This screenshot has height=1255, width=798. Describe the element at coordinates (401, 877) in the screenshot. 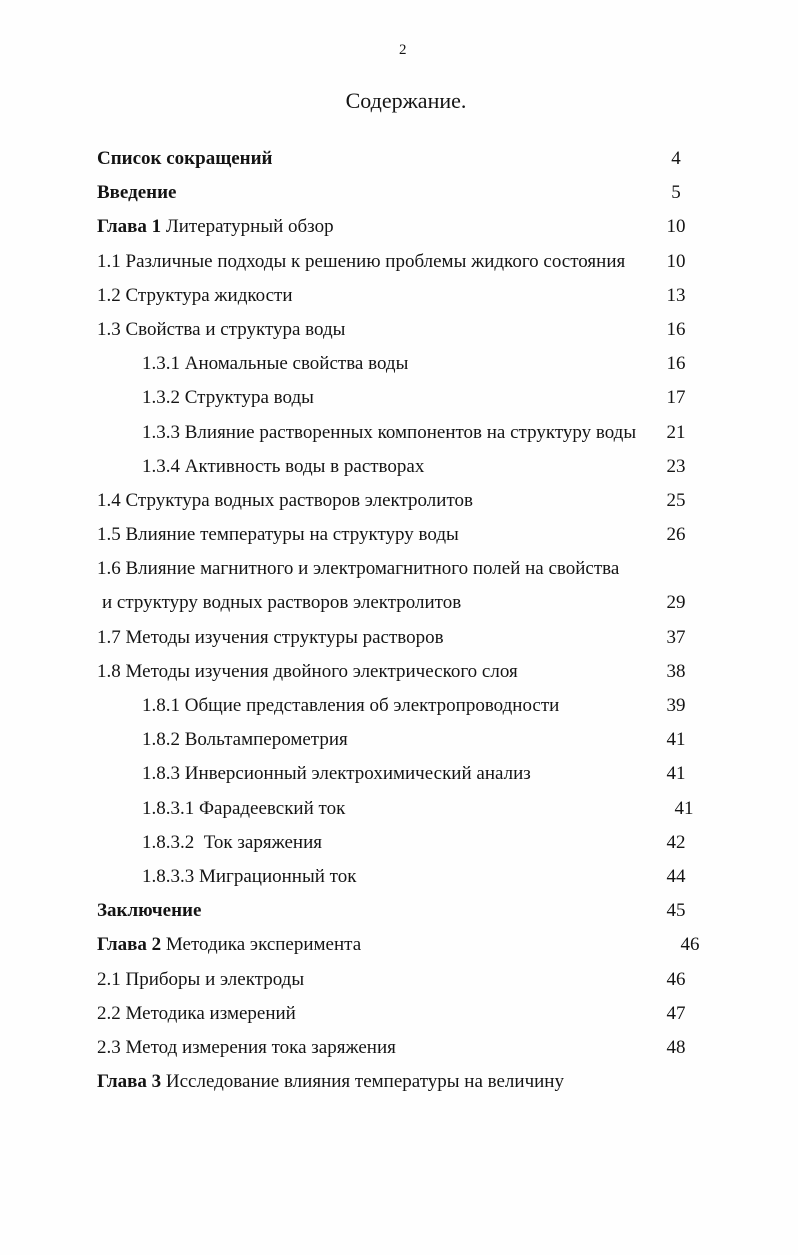

I see `toc-entry-1-8-3-3: 1.8.3.3 Миграционный ток 44` at that location.